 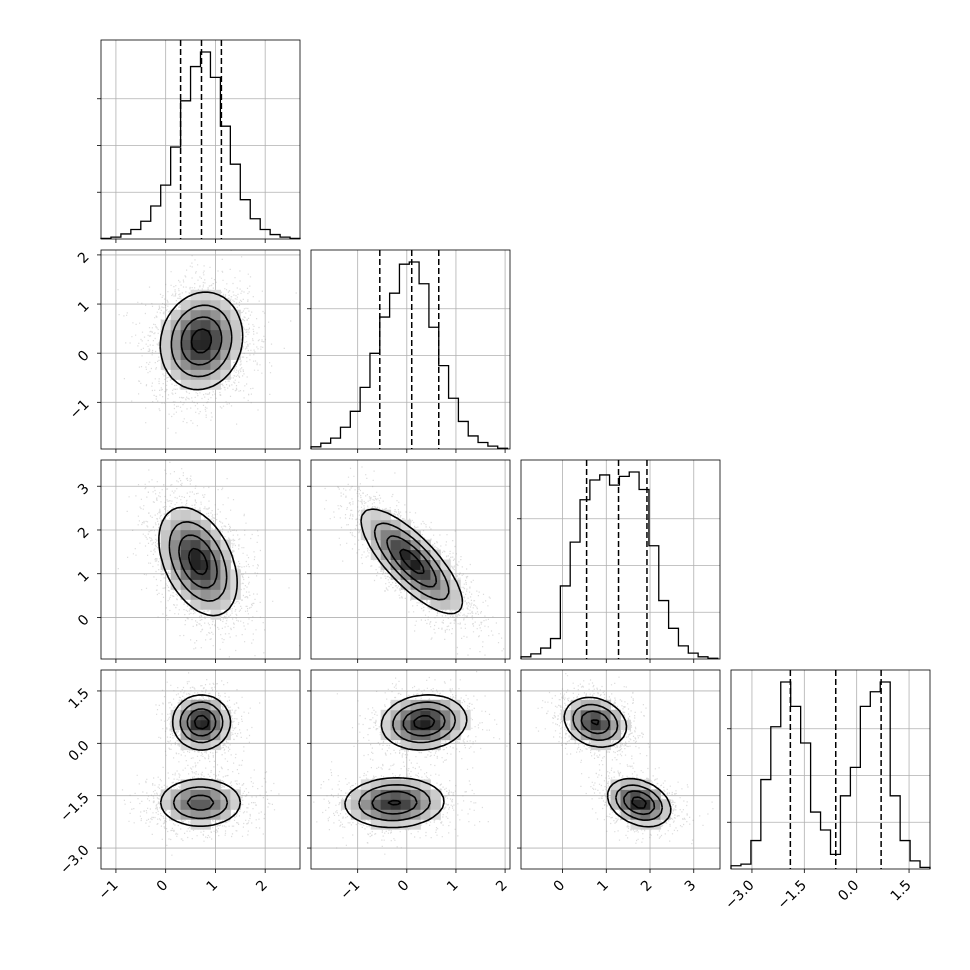 I want to click on x-tick-label: 3, so click(x=691, y=886).